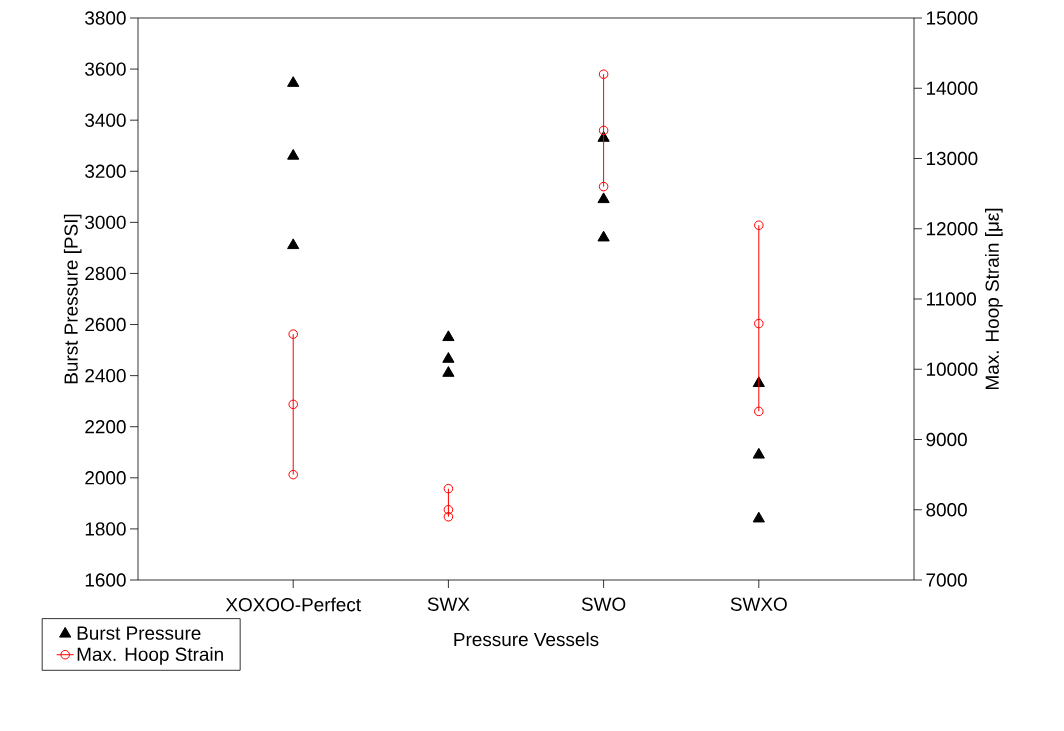 This screenshot has height=731, width=1064. I want to click on y2-tick-label: 11000, so click(951, 299).